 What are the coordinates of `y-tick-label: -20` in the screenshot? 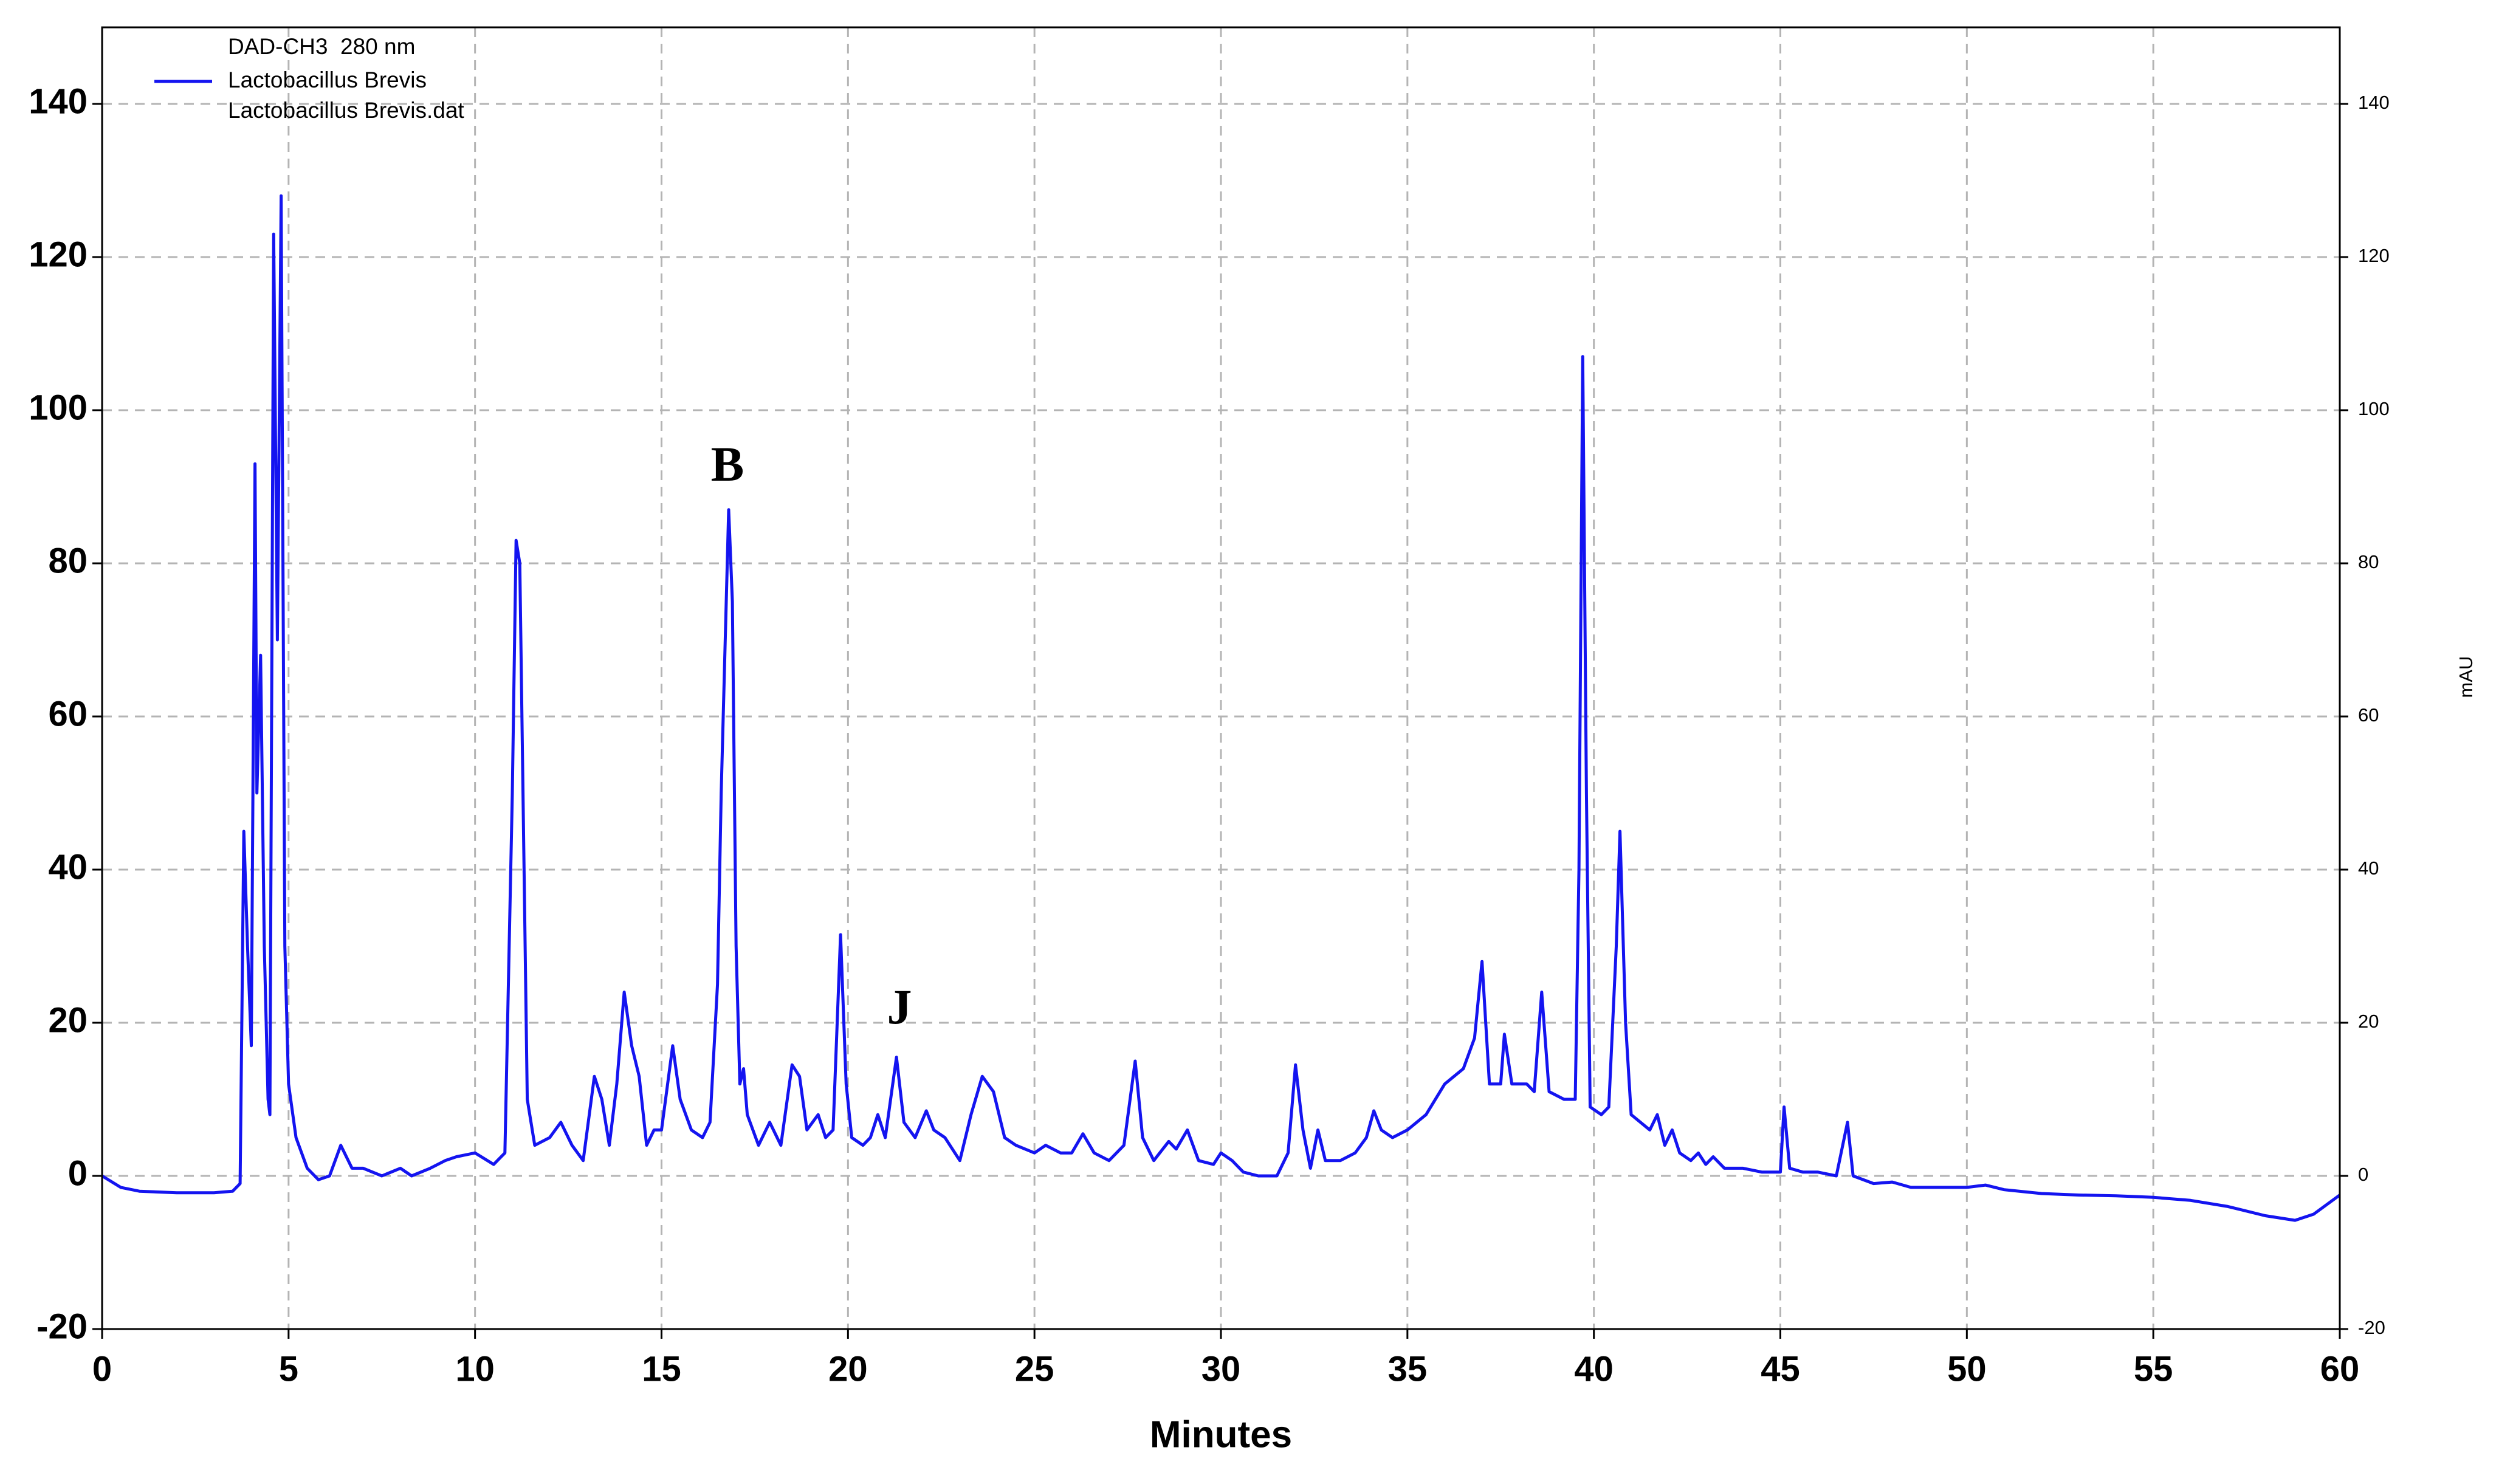 It's located at (62, 1326).